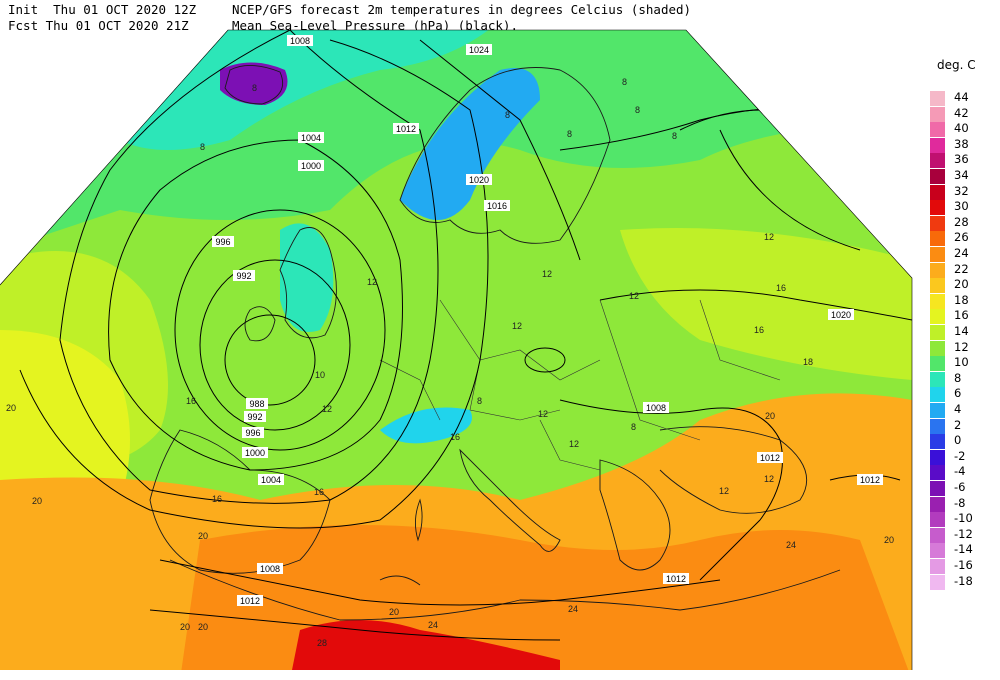  What do you see at coordinates (965, 504) in the screenshot?
I see `legend-entry: -8` at bounding box center [965, 504].